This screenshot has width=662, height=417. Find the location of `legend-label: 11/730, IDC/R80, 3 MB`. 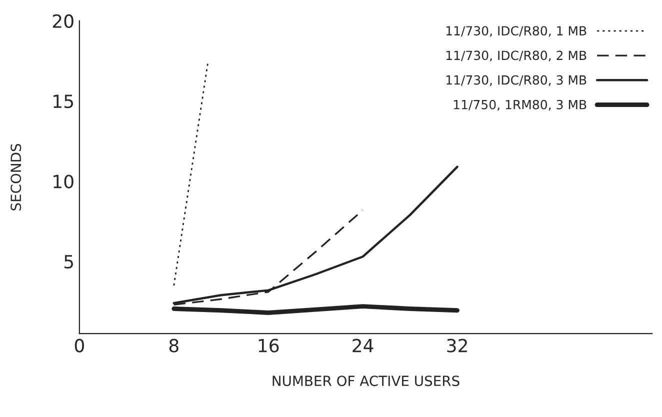

legend-label: 11/730, IDC/R80, 3 MB is located at coordinates (516, 80).